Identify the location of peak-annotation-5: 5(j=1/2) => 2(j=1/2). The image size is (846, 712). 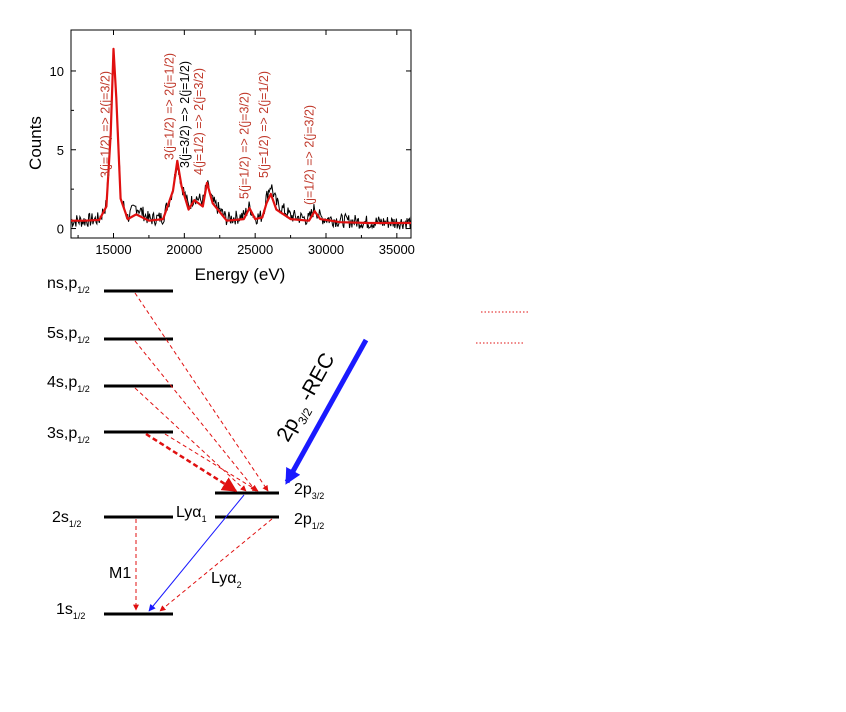
(264, 124).